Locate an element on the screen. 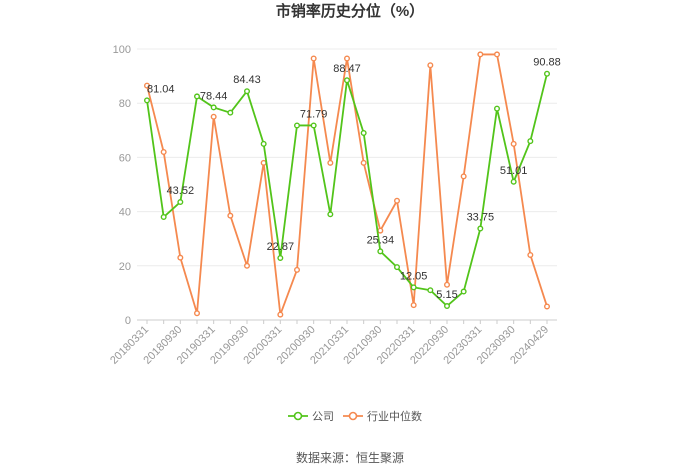  data-label: 71.79 is located at coordinates (314, 114).